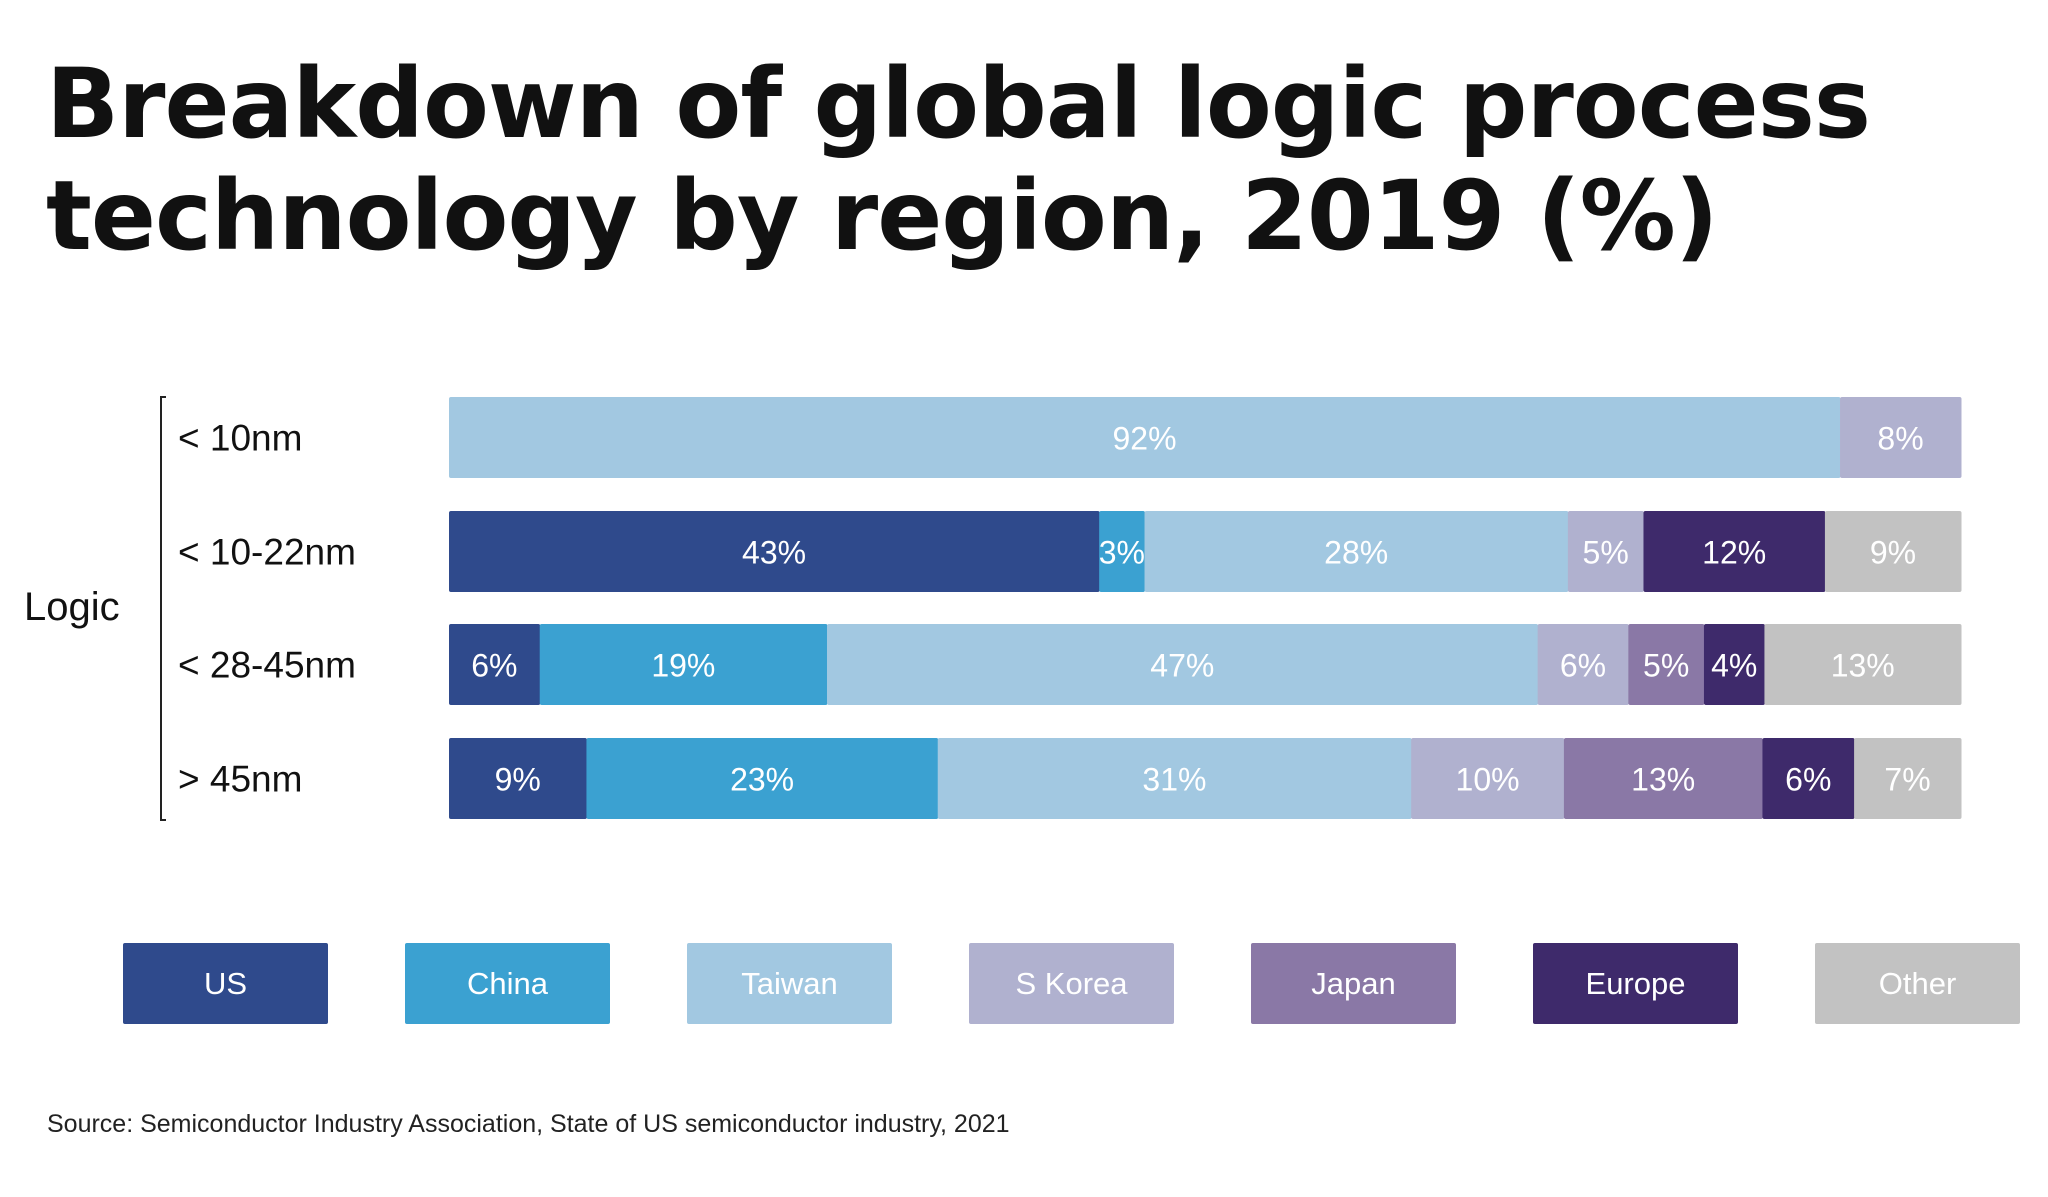 This screenshot has height=1197, width=2048. I want to click on legend-item-china: China, so click(507, 983).